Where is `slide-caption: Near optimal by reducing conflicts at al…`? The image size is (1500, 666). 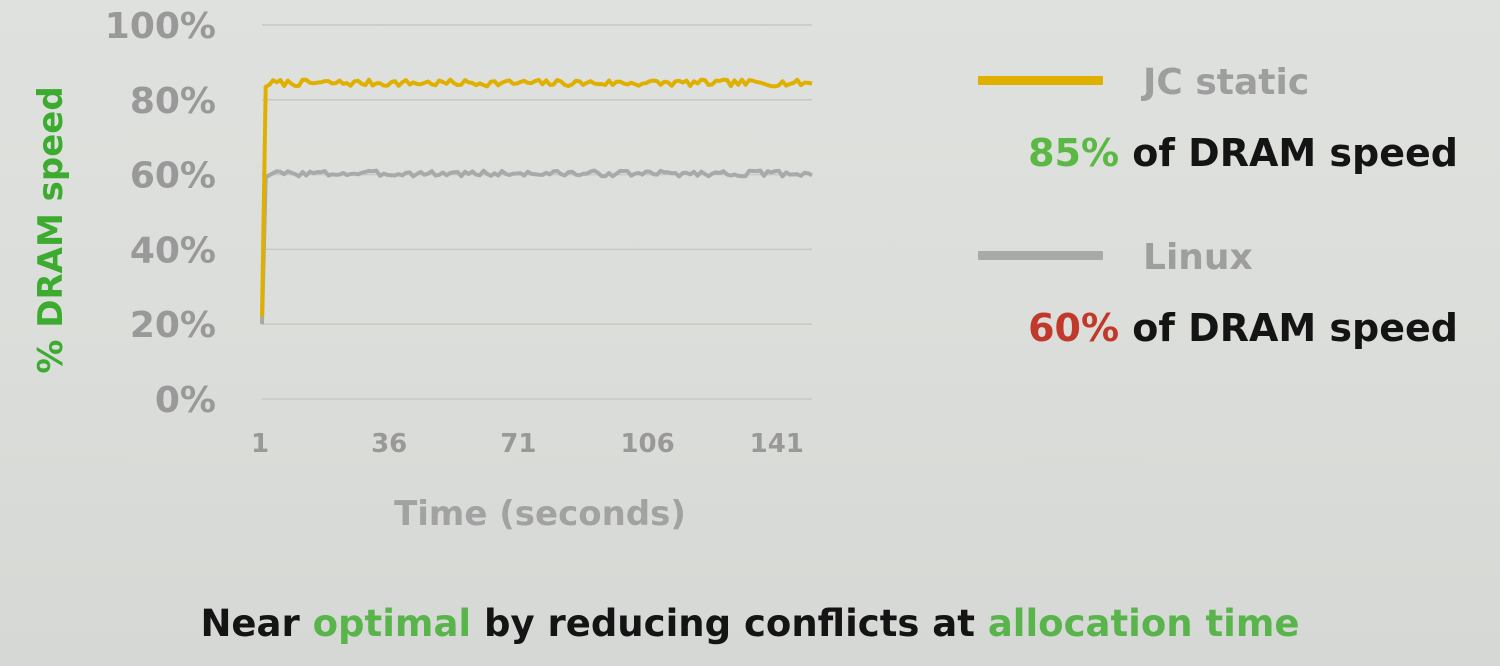
slide-caption: Near optimal by reducing conflicts at al… is located at coordinates (750, 623).